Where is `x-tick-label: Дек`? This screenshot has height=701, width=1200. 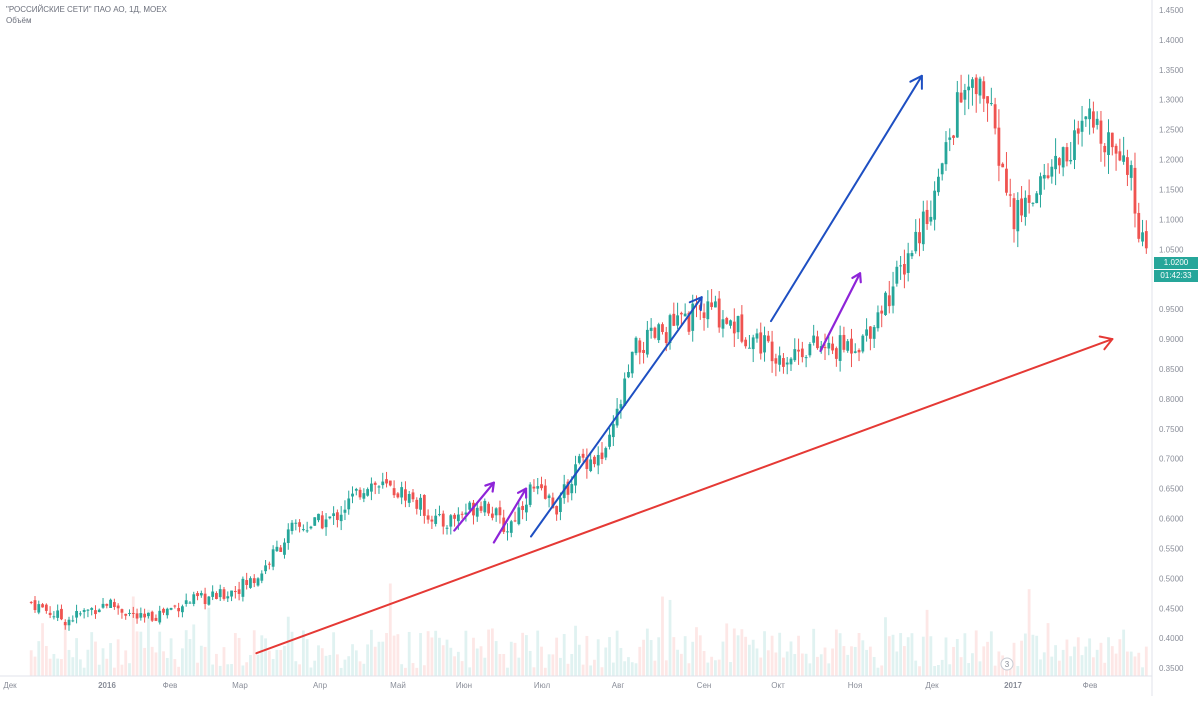 x-tick-label: Дек is located at coordinates (932, 685).